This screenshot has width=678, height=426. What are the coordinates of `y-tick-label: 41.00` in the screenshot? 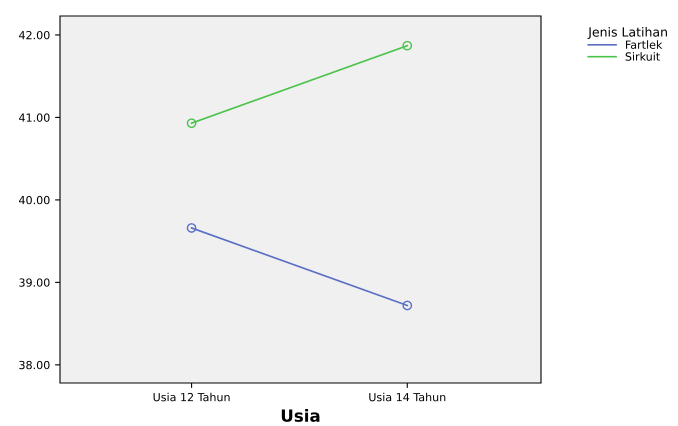 It's located at (34, 117).